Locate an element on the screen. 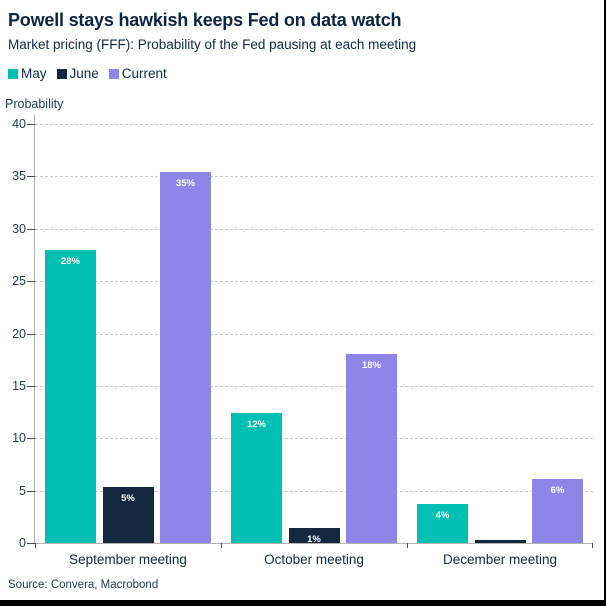 The image size is (606, 606). y-tick-label: 25 is located at coordinates (19, 281).